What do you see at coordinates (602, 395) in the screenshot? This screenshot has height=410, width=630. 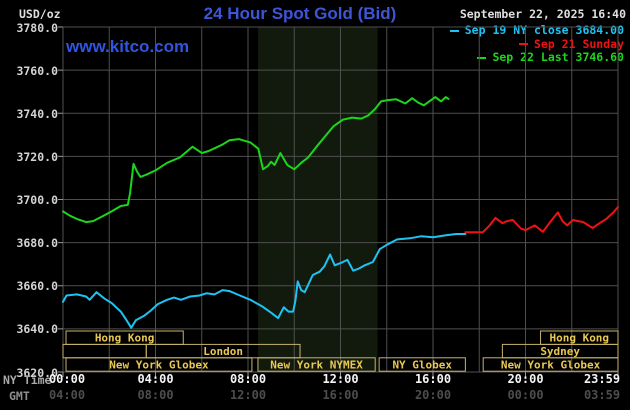 I see `x-axis-gmt-label: 03:59` at bounding box center [602, 395].